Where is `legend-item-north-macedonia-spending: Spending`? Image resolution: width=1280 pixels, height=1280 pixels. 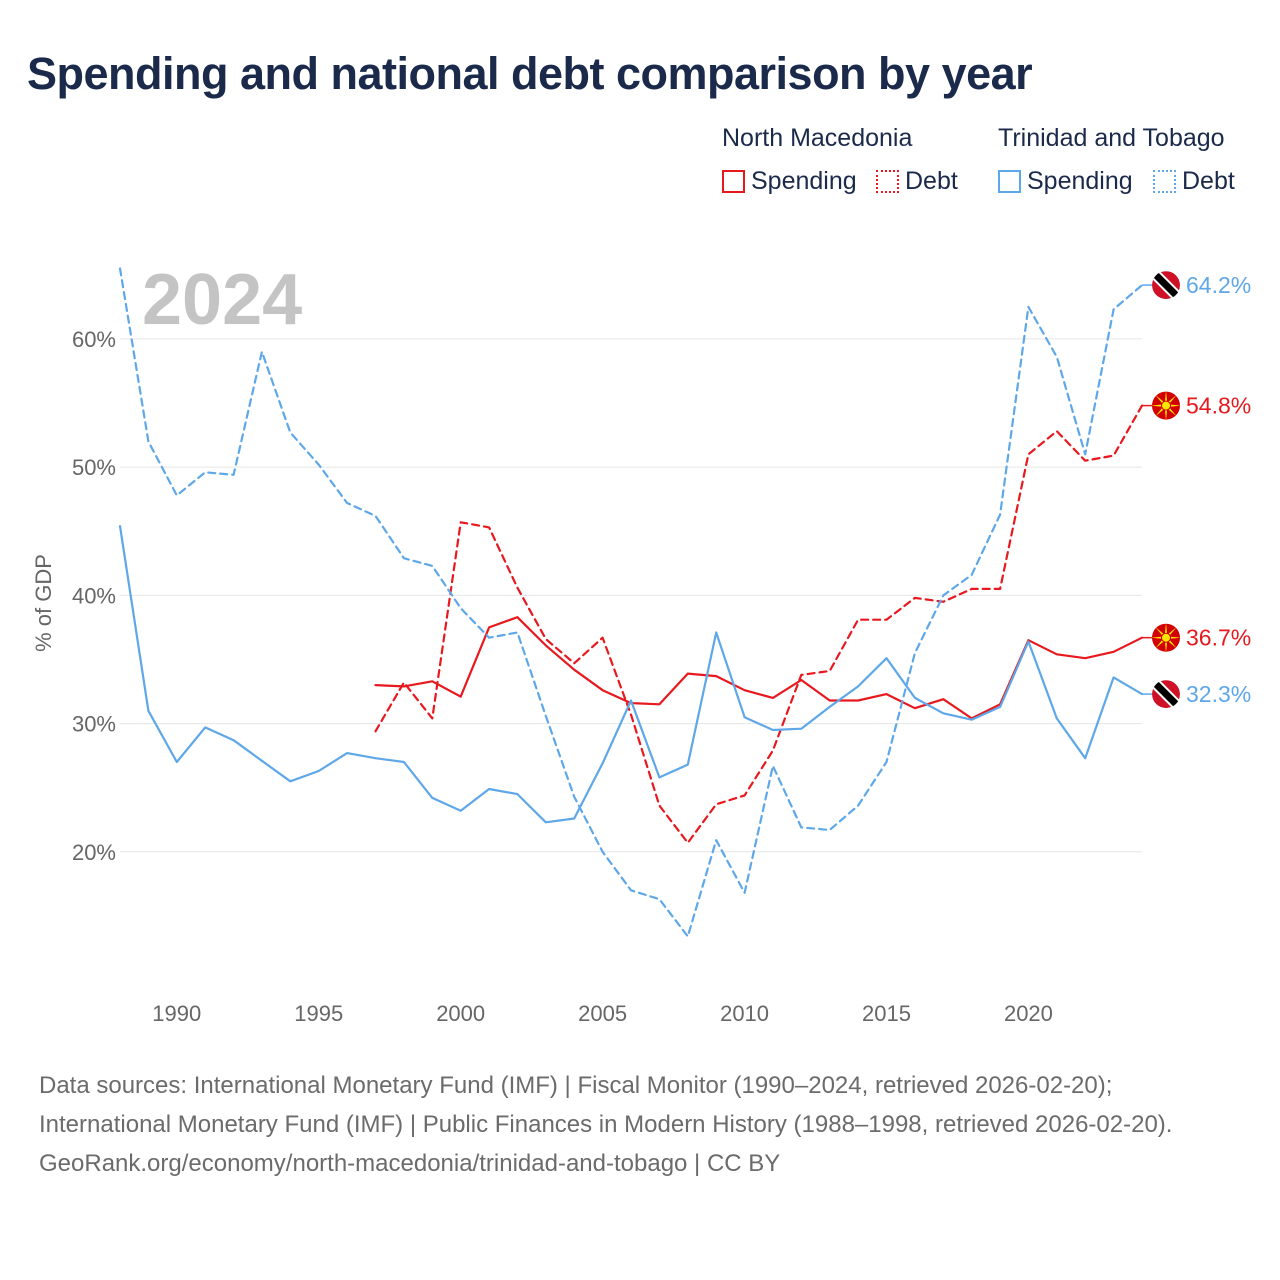 legend-item-north-macedonia-spending: Spending is located at coordinates (789, 181).